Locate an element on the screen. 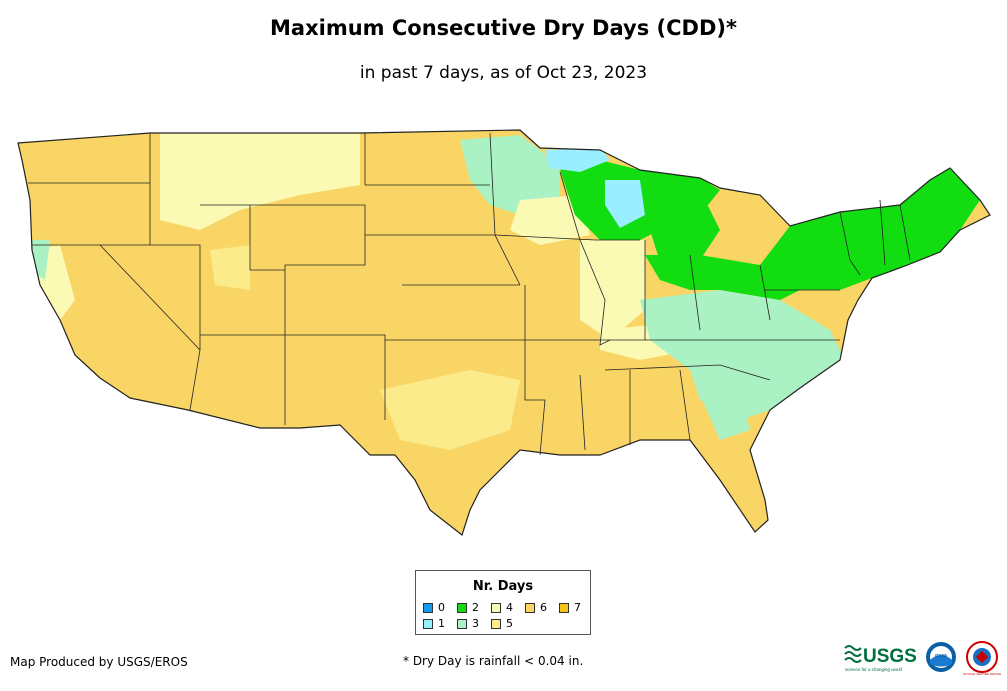  nws-logo: NATIONAL WEATHER SERVICE is located at coordinates (982, 658).